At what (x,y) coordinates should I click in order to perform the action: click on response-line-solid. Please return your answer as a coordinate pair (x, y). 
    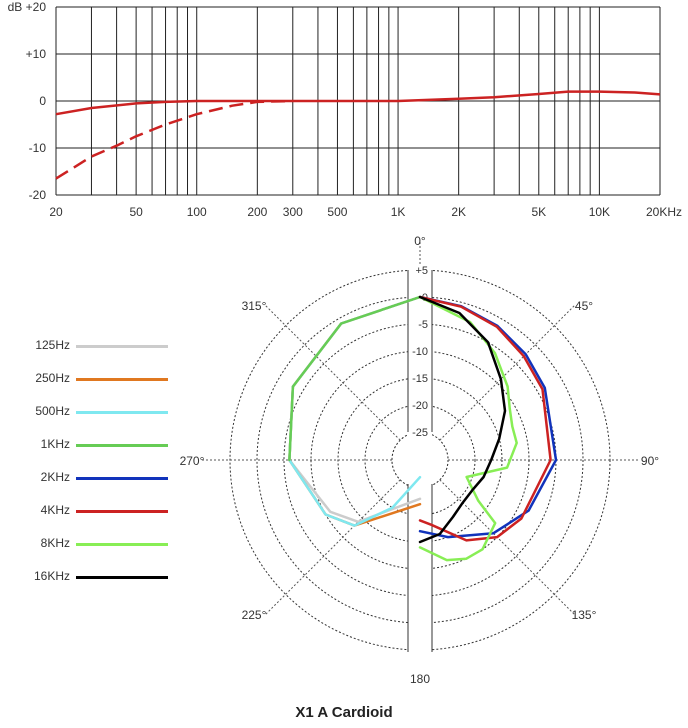
    Looking at the image, I should click on (358, 103).